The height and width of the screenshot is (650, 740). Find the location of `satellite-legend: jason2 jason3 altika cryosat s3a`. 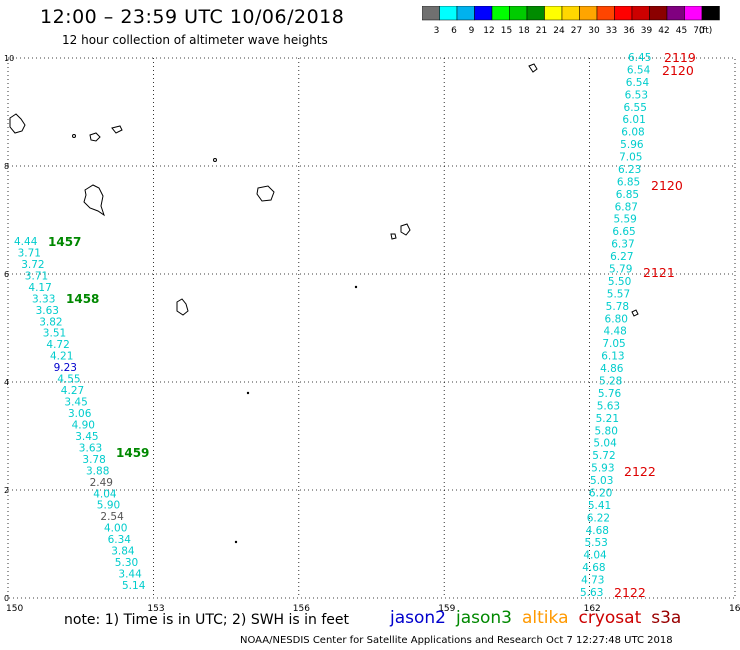

satellite-legend: jason2 jason3 altika cryosat s3a is located at coordinates (540, 618).